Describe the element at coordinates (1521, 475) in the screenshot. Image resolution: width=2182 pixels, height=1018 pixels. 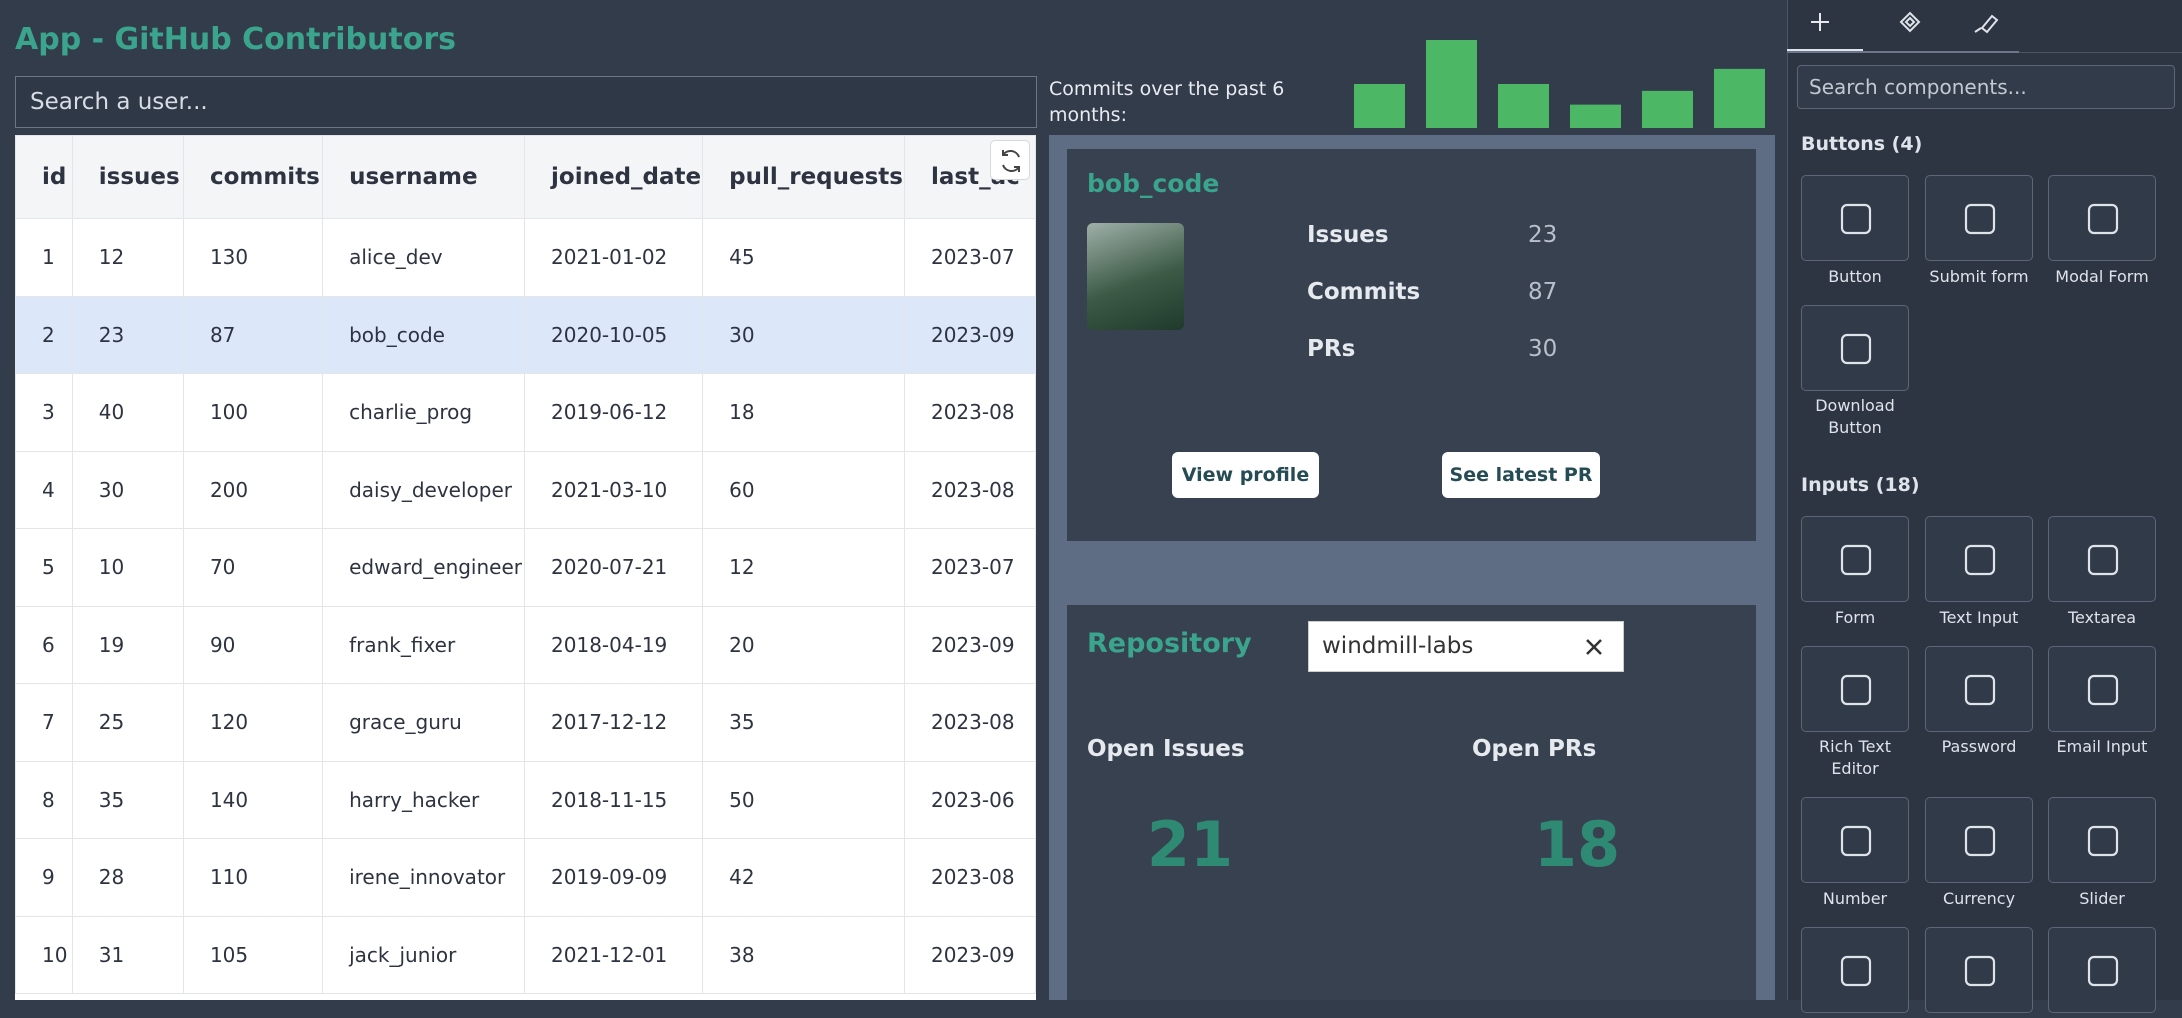
I see `action-button: See latest PR` at that location.